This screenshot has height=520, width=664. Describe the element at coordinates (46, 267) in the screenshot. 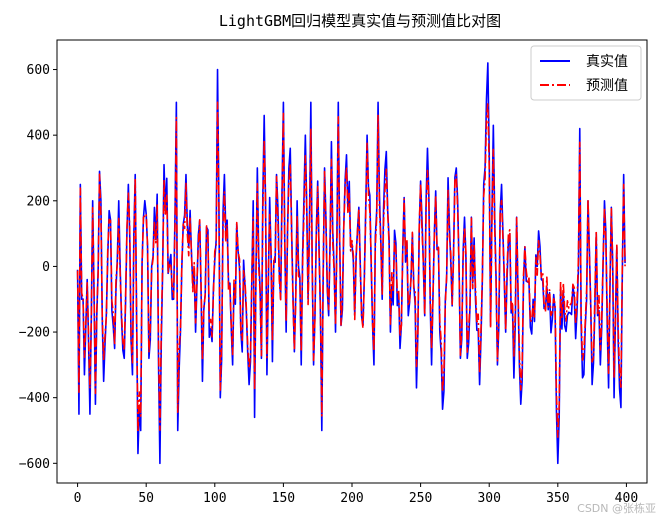

I see `y-tick-label: 0` at that location.